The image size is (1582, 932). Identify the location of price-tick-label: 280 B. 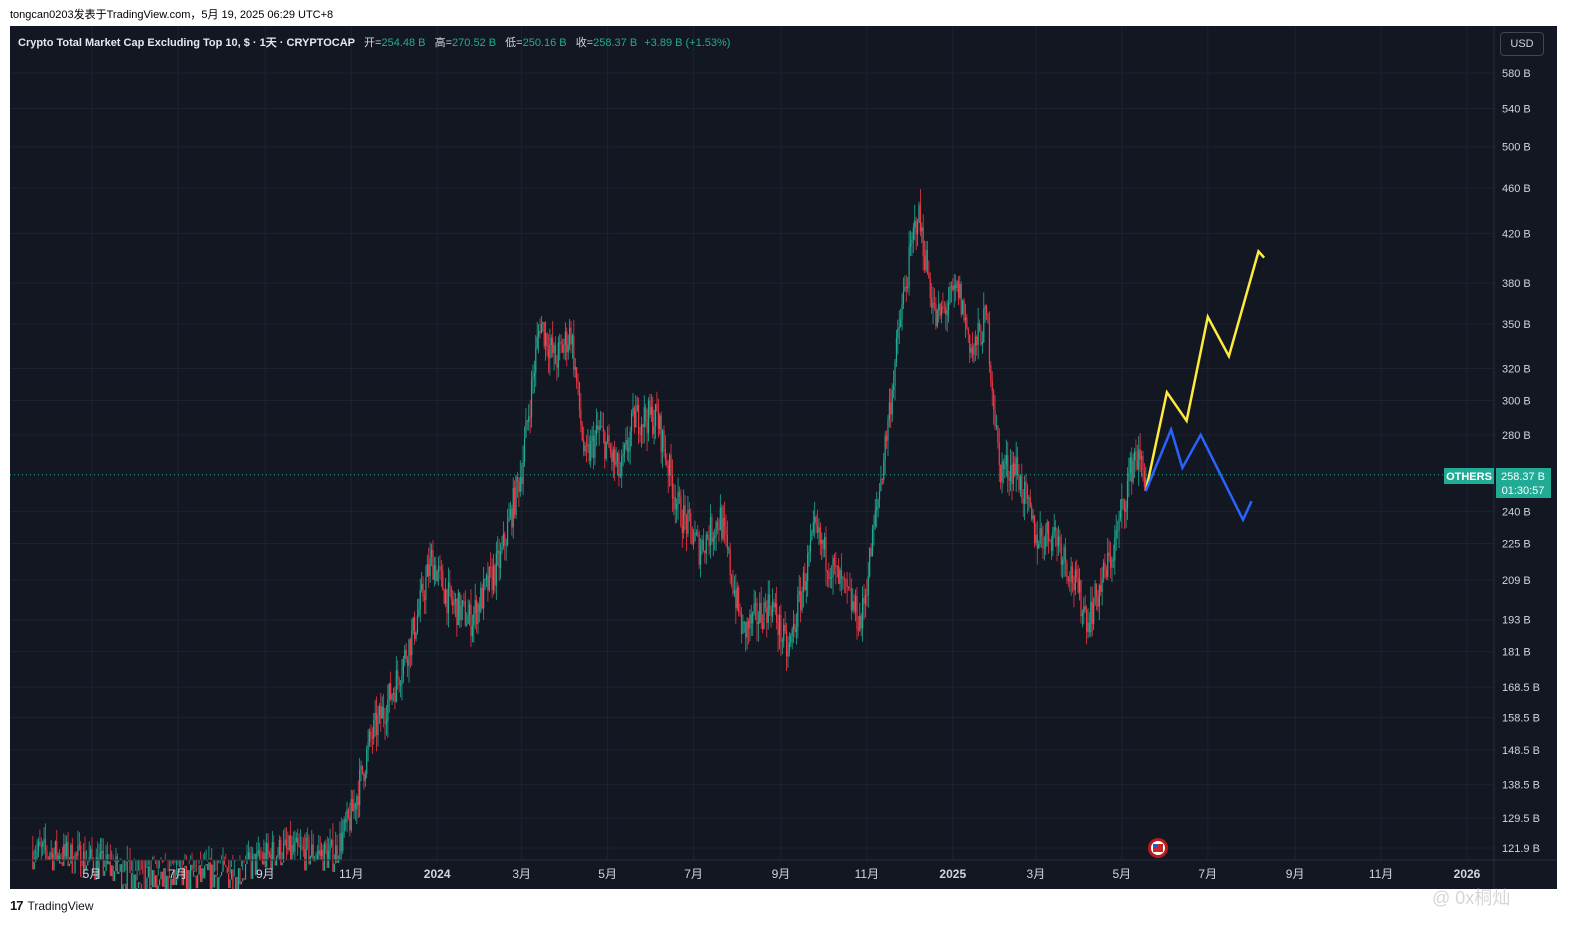
(1516, 436).